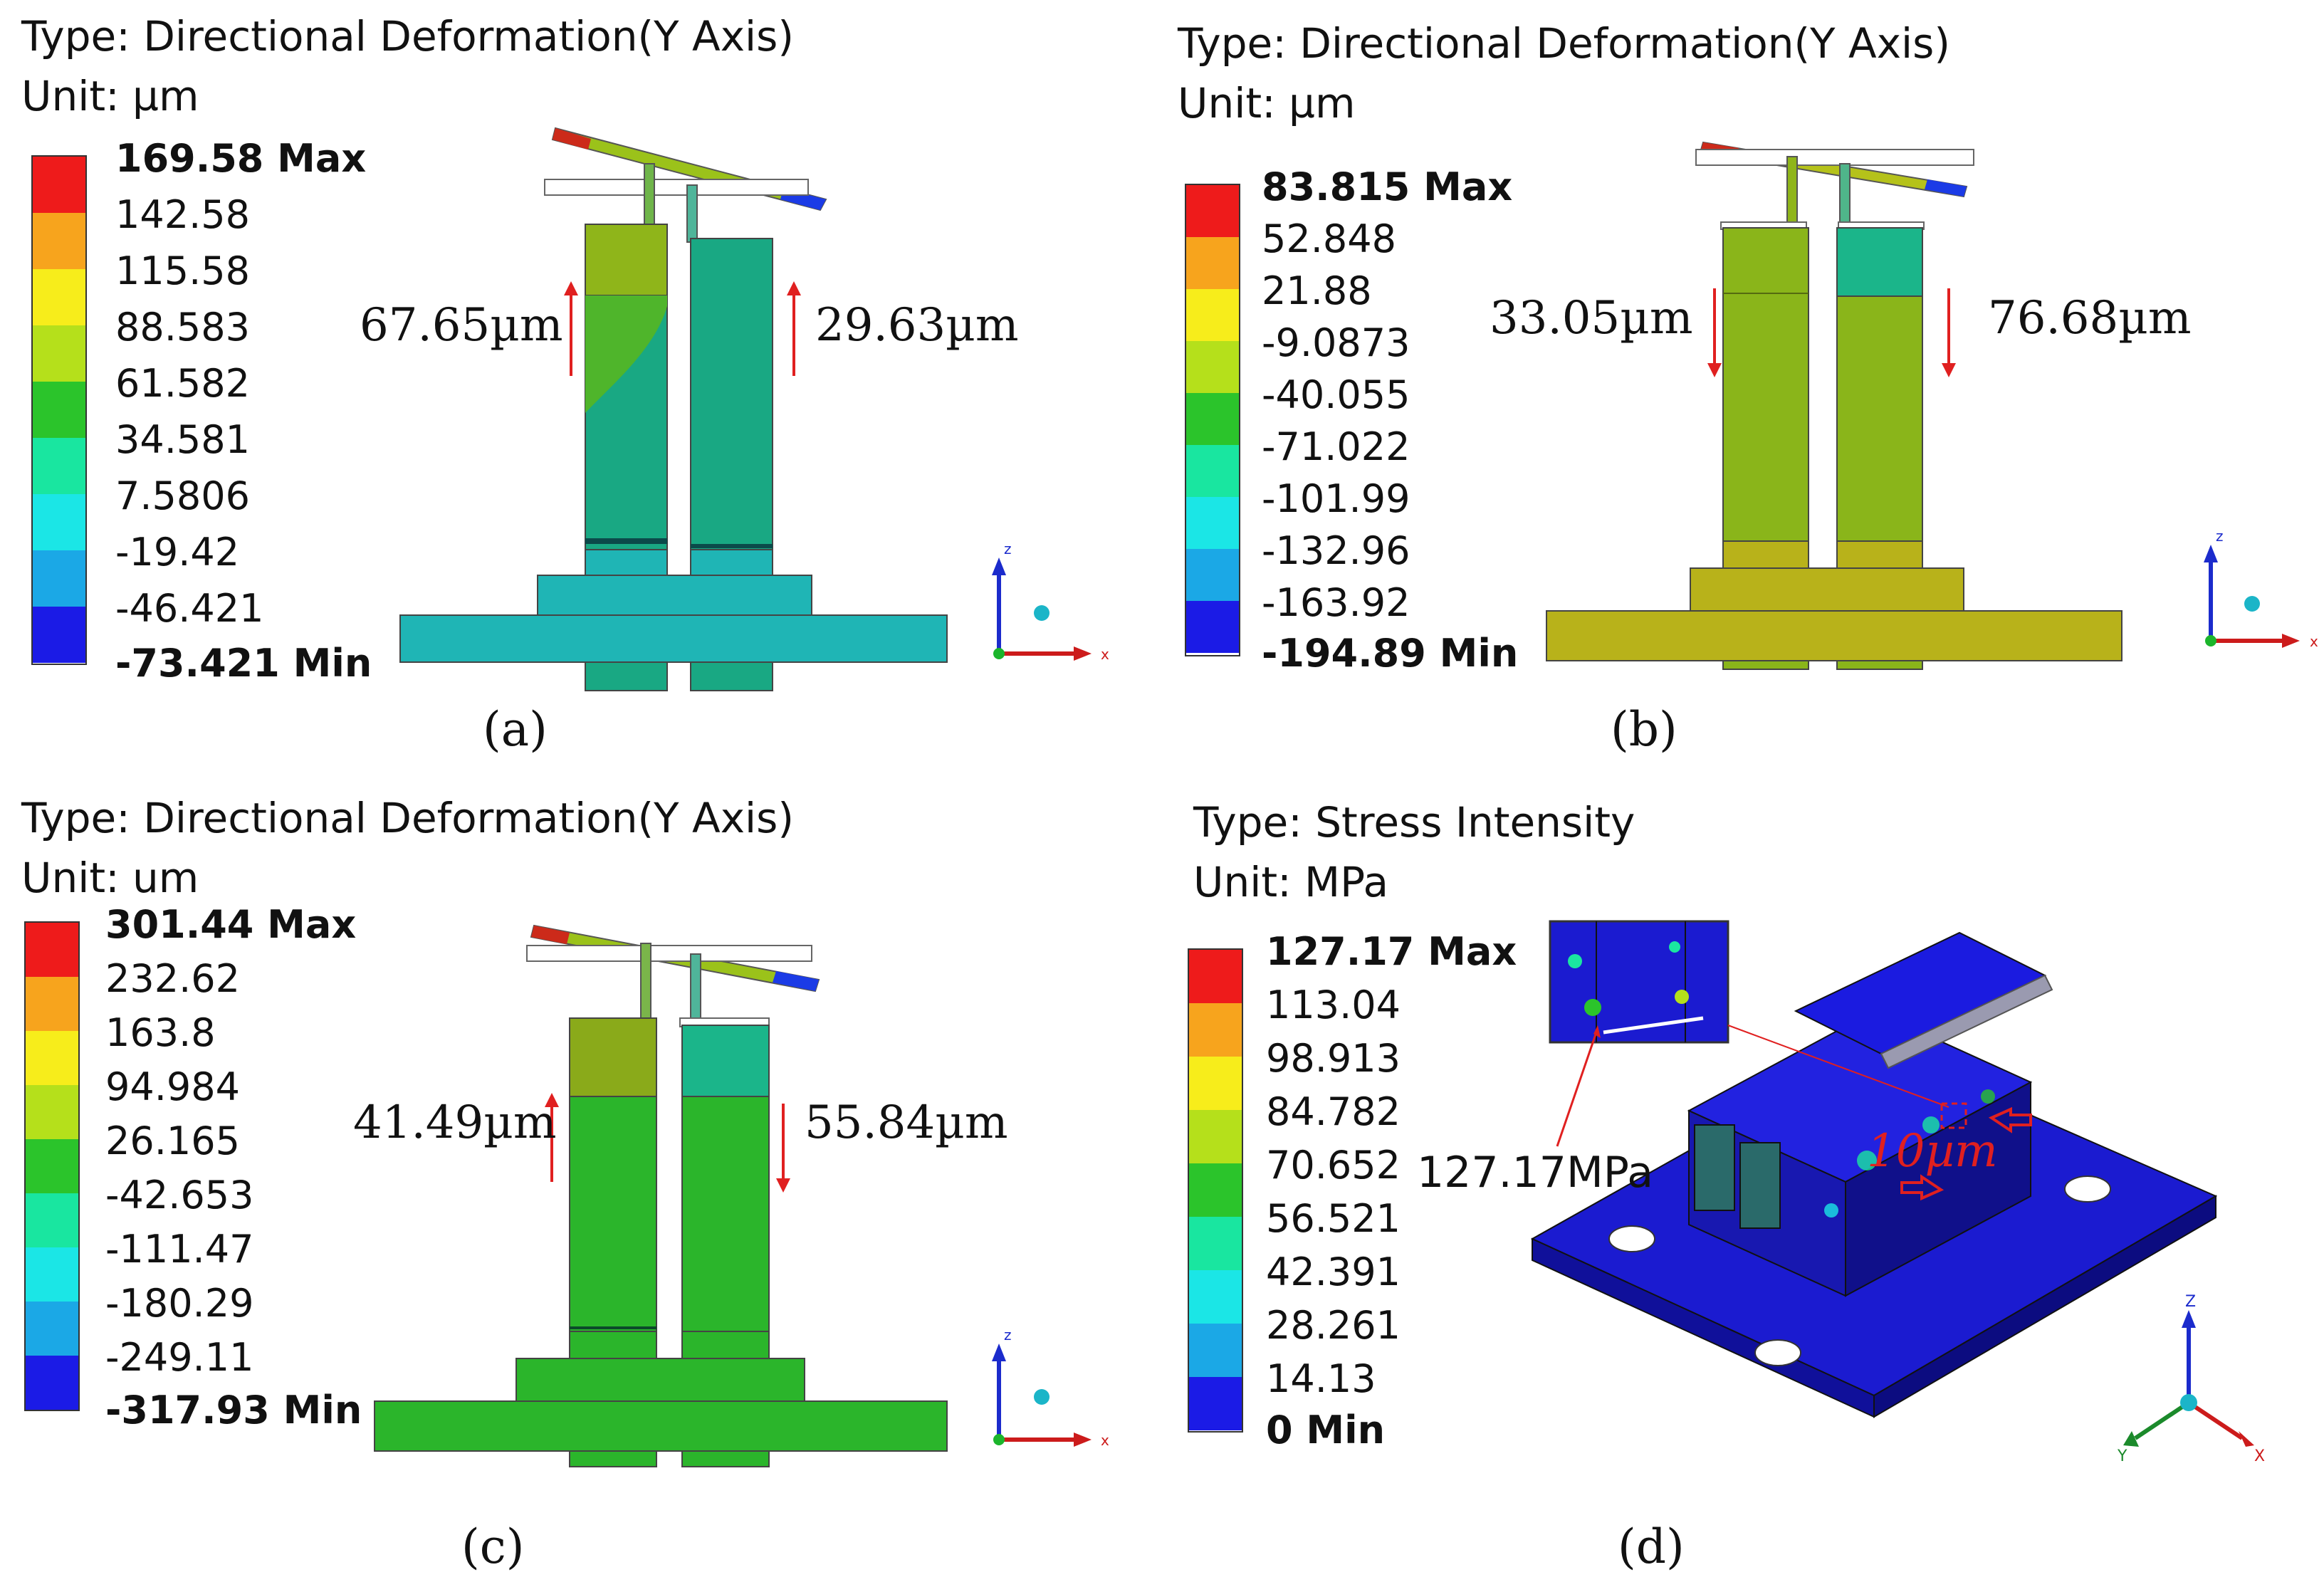  Describe the element at coordinates (907, 1122) in the screenshot. I see `right-displacement-annotation: 55.84µm` at that location.